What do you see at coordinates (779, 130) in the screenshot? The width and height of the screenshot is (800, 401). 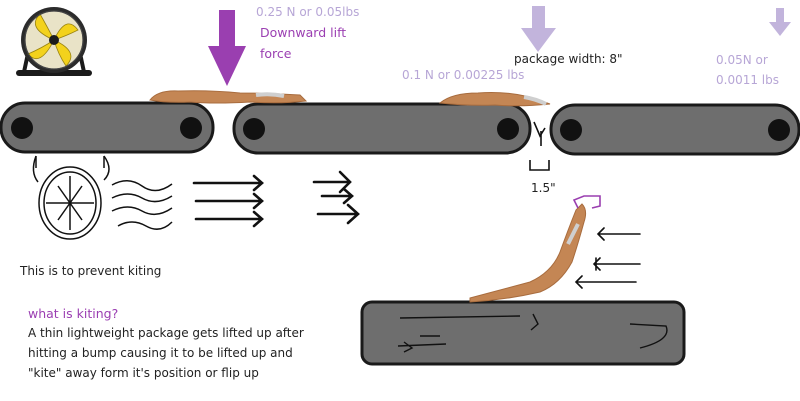 I see `roller-right-b` at bounding box center [779, 130].